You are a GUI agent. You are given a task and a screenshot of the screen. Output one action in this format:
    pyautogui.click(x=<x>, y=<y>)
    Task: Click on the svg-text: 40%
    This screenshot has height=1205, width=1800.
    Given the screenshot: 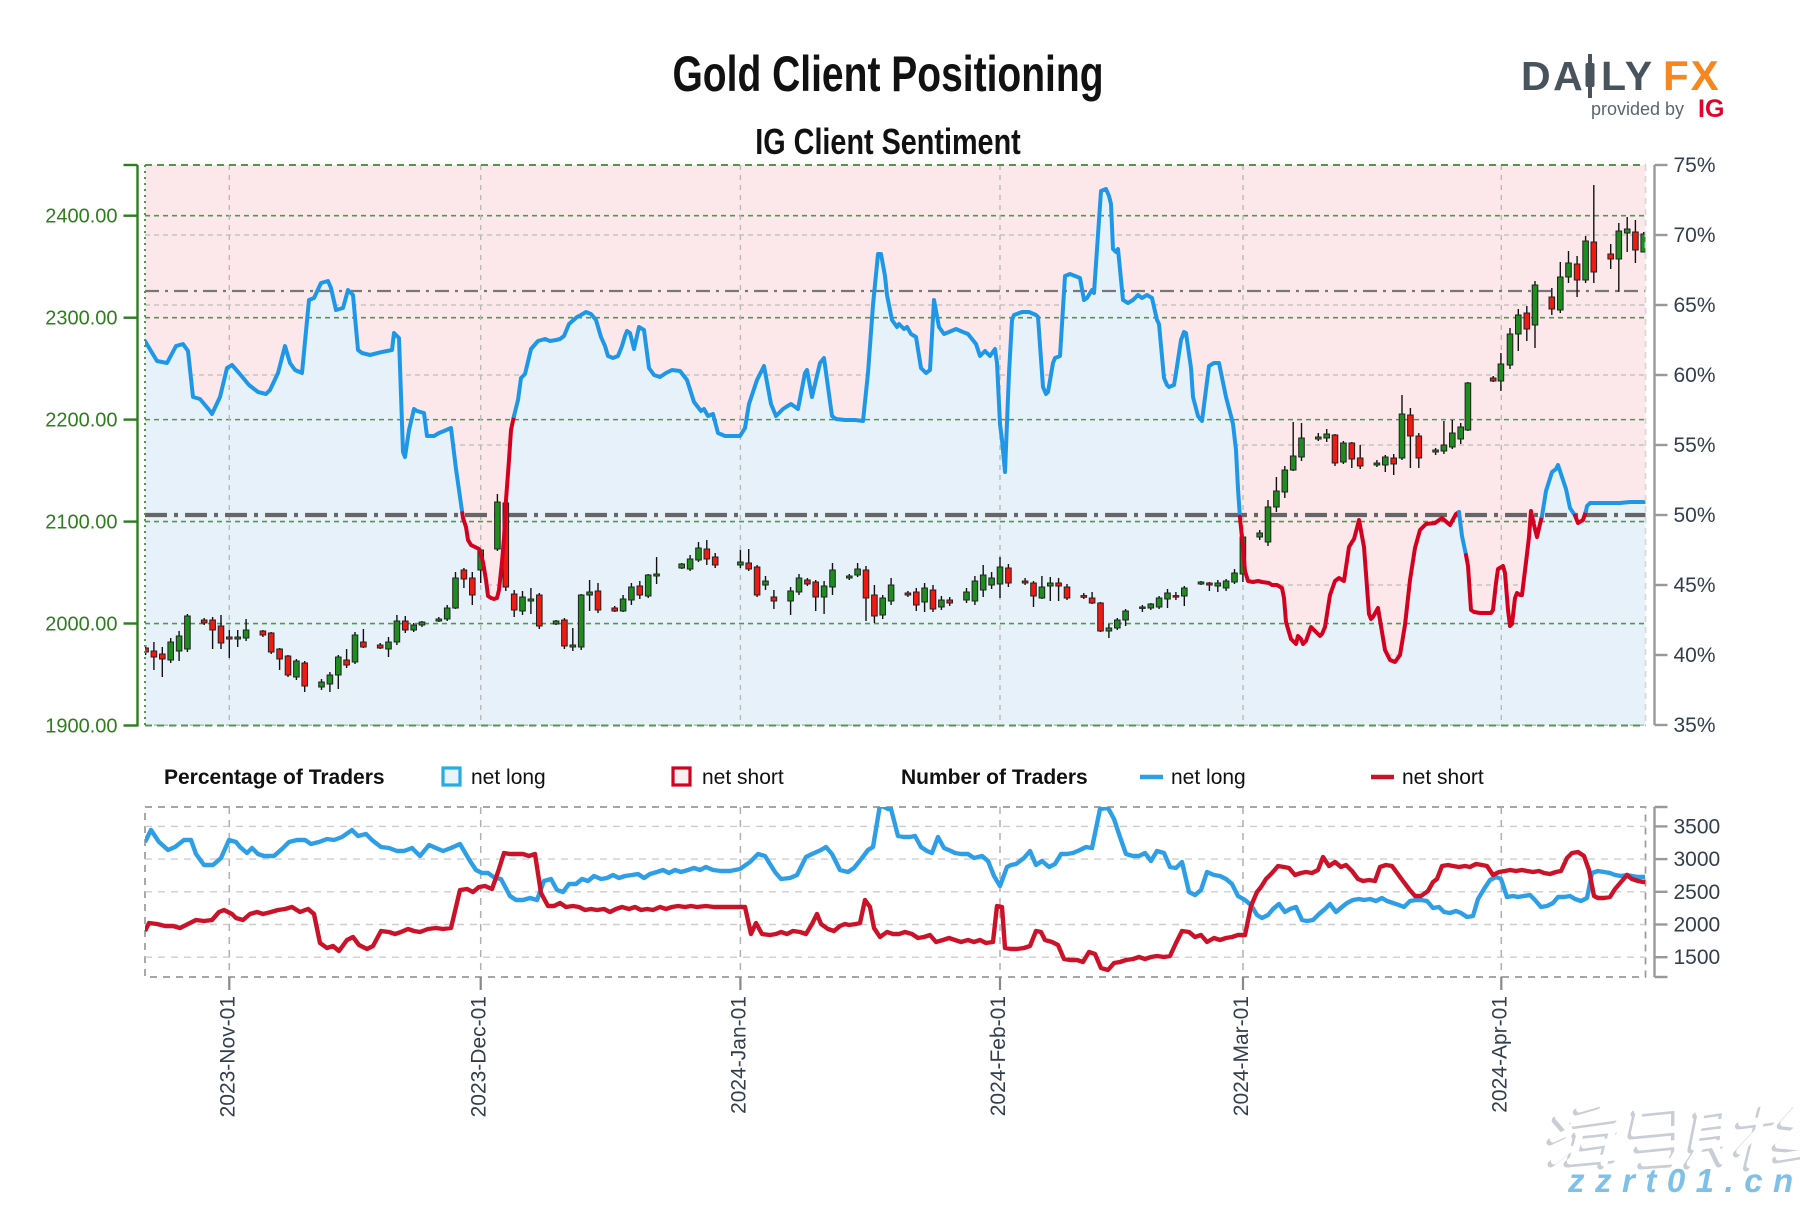 What is the action you would take?
    pyautogui.click(x=1695, y=655)
    